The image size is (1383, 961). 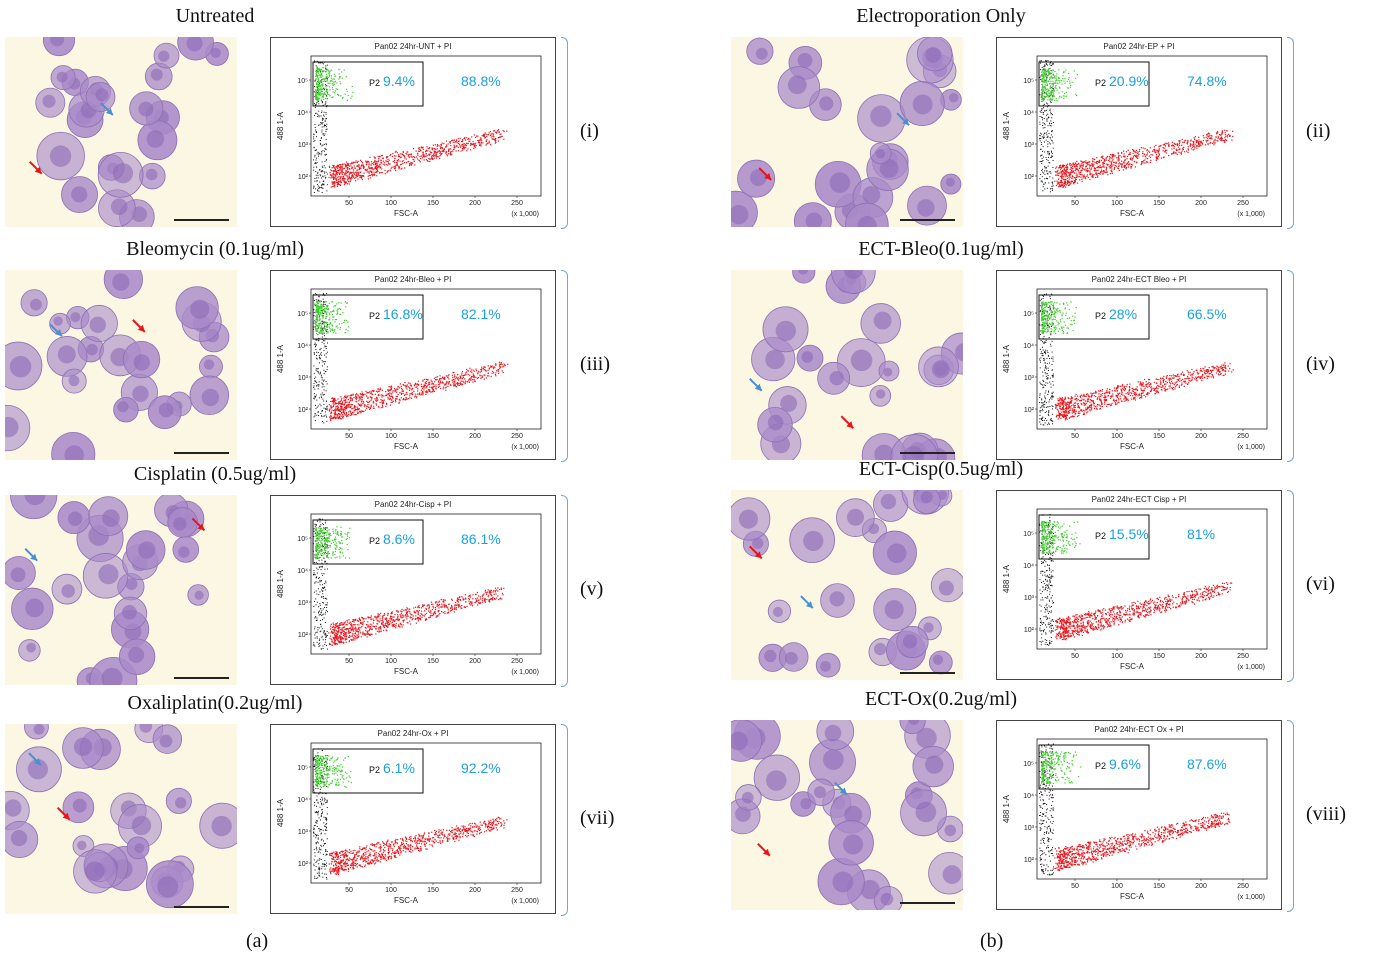 What do you see at coordinates (1028, 764) in the screenshot?
I see `y-tick-label: 10⁵` at bounding box center [1028, 764].